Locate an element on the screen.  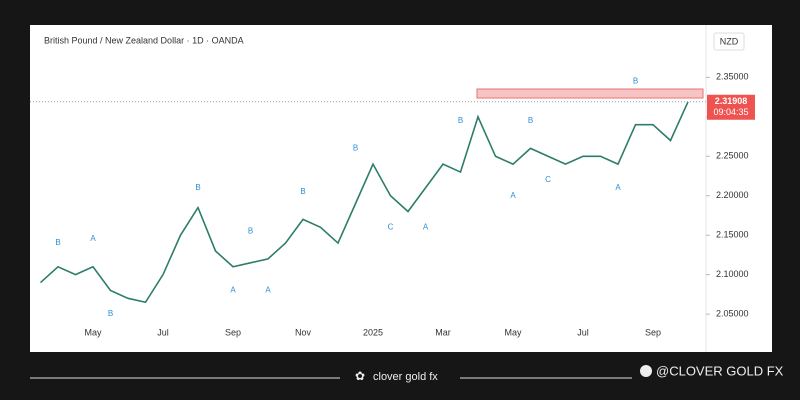
last-price-box is located at coordinates (731, 107).